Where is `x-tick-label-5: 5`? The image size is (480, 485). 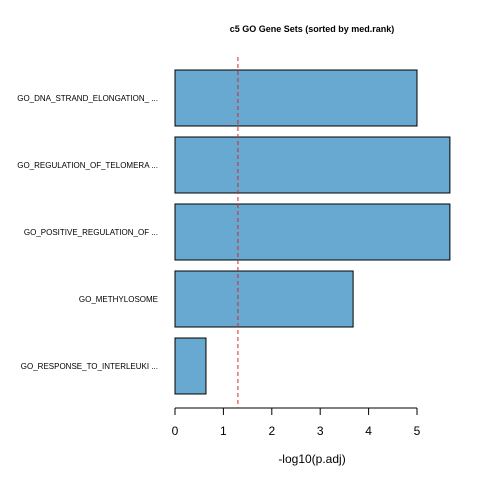 x-tick-label-5: 5 is located at coordinates (417, 431).